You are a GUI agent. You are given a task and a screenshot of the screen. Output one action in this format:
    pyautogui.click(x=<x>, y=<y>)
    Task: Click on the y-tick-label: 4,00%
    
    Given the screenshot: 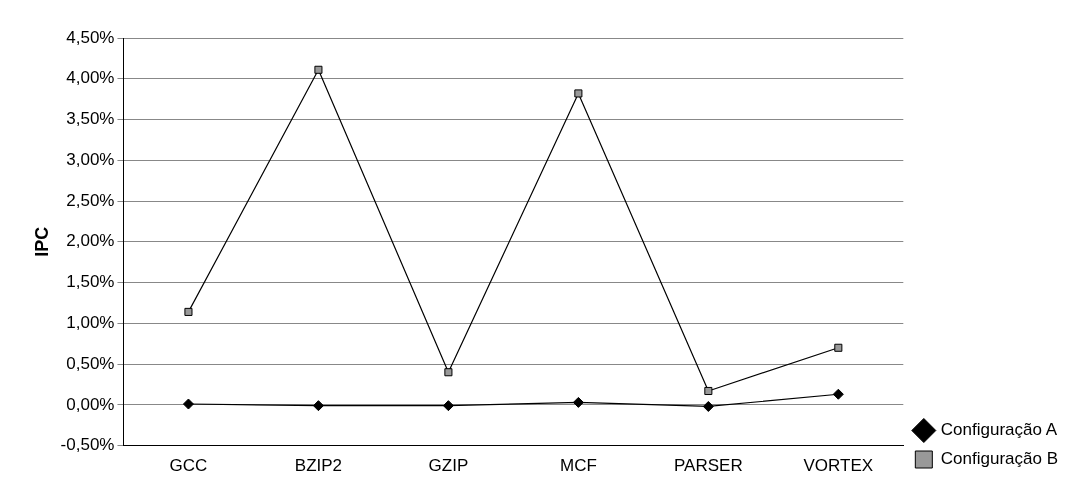 What is the action you would take?
    pyautogui.click(x=90, y=78)
    